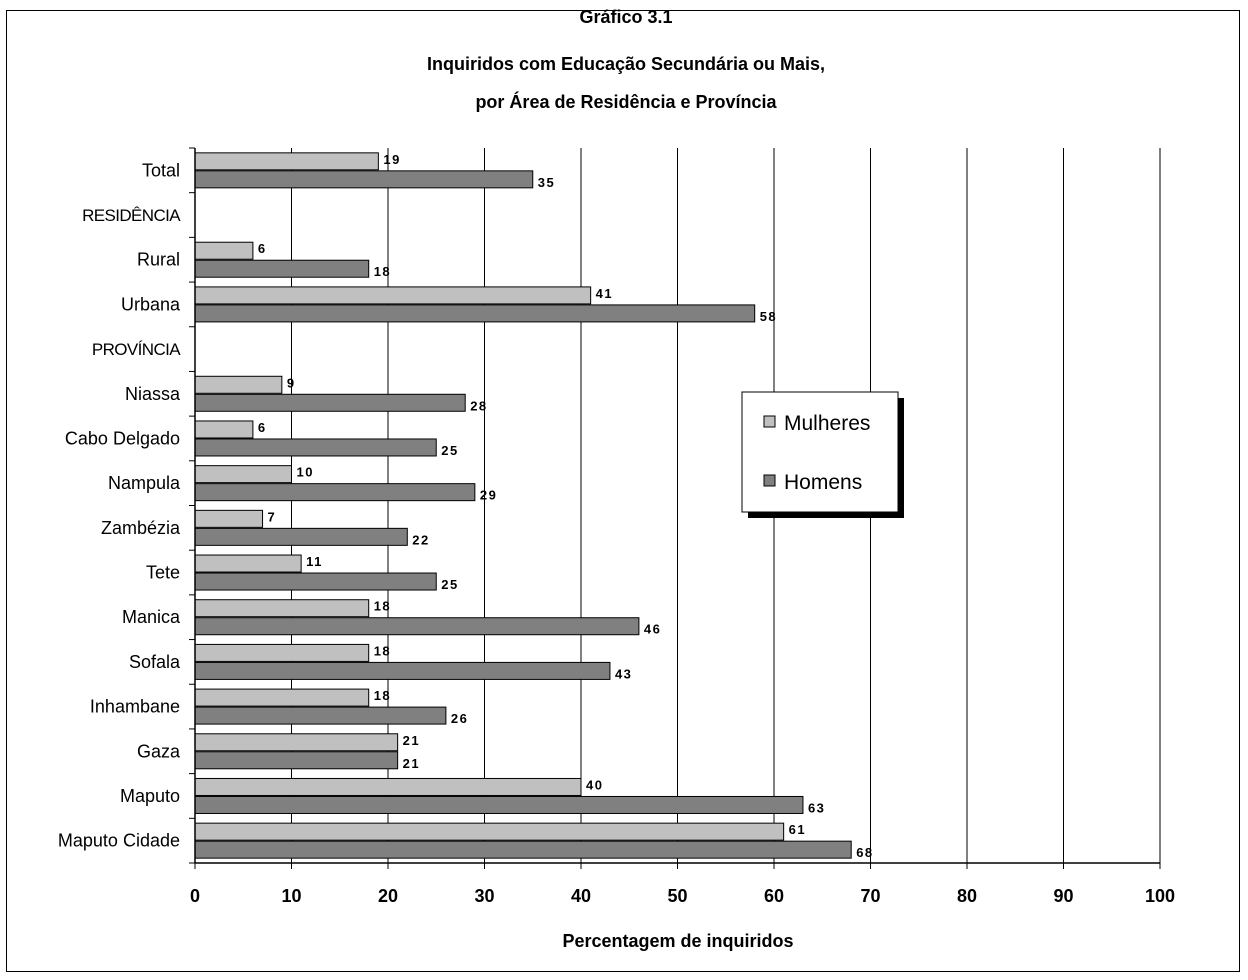  I want to click on category-label: Tete, so click(163, 573).